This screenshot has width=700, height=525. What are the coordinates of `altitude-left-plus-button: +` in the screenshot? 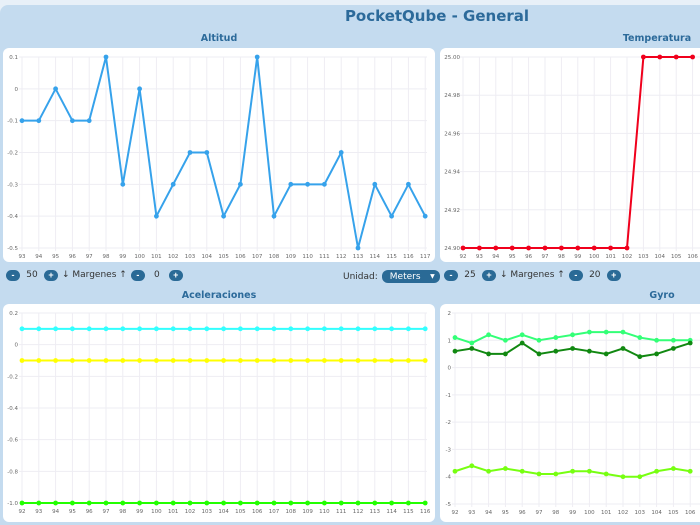 It's located at (51, 275).